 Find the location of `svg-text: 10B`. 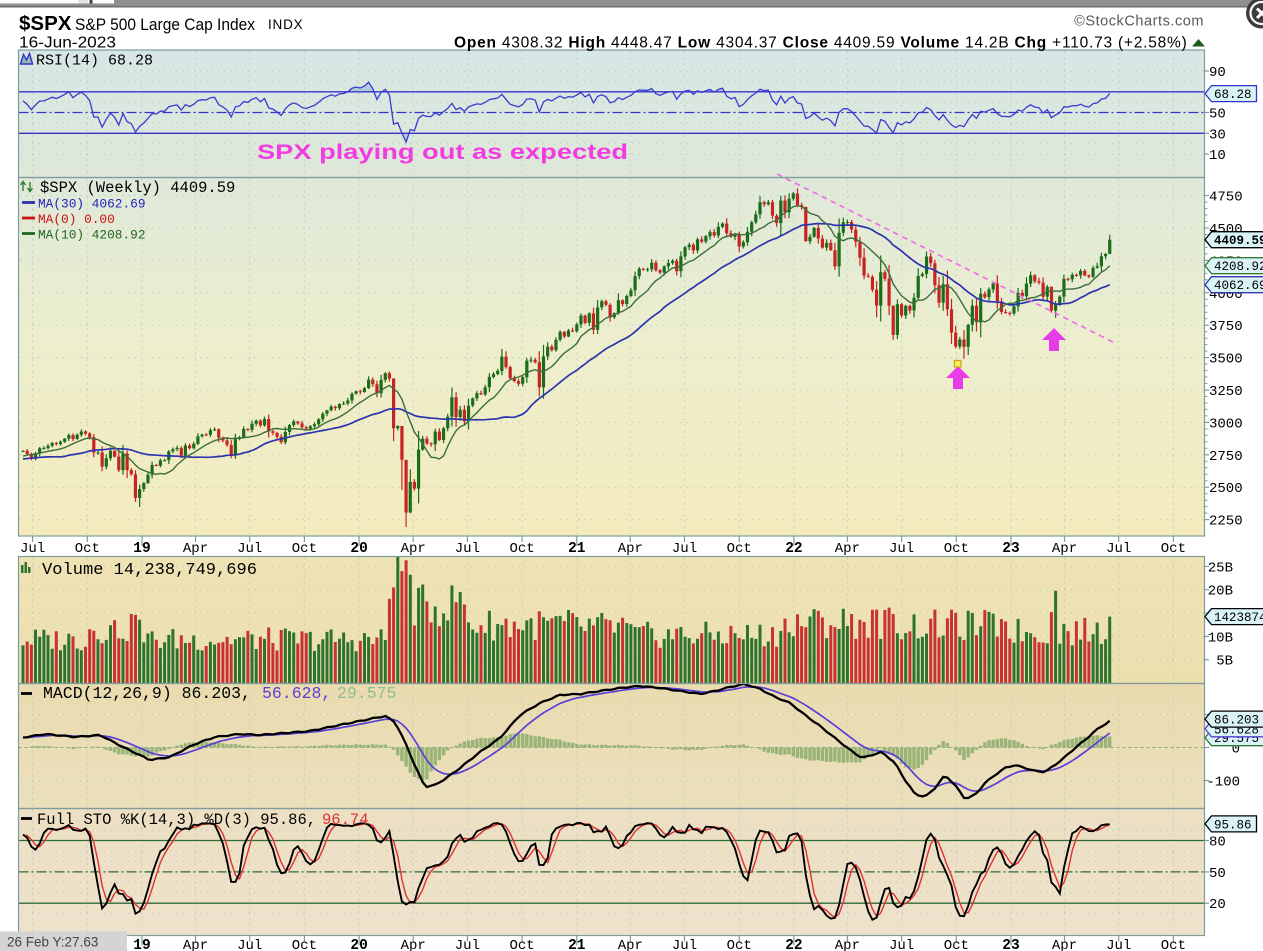

svg-text: 10B is located at coordinates (1220, 638).